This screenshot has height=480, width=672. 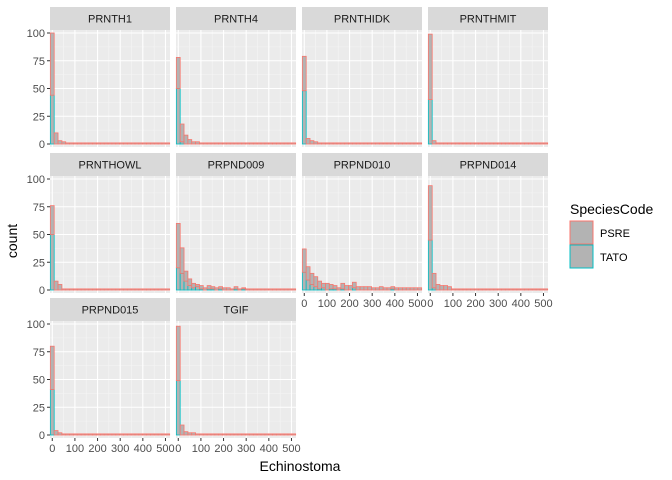 What do you see at coordinates (236, 77) in the screenshot?
I see `facet-panel: PRNTH4` at bounding box center [236, 77].